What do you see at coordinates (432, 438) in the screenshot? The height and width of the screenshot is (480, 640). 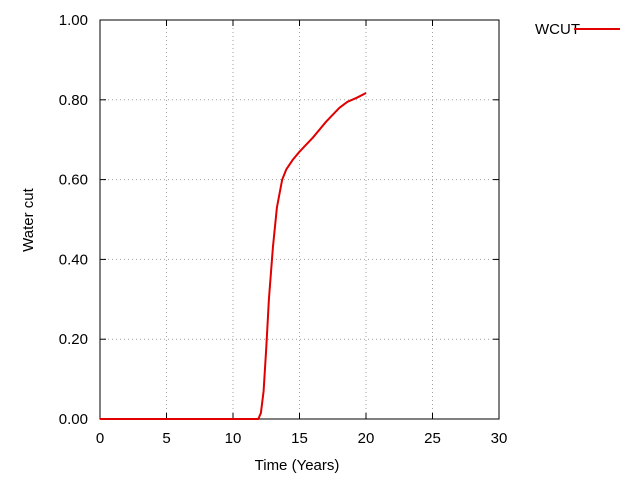 I see `x-tick-label: 25` at bounding box center [432, 438].